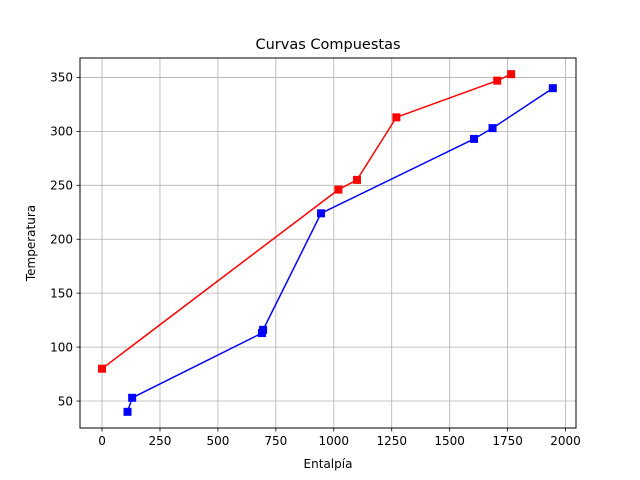 The image size is (640, 480). Describe the element at coordinates (61, 78) in the screenshot. I see `y-tick-label: 350` at that location.